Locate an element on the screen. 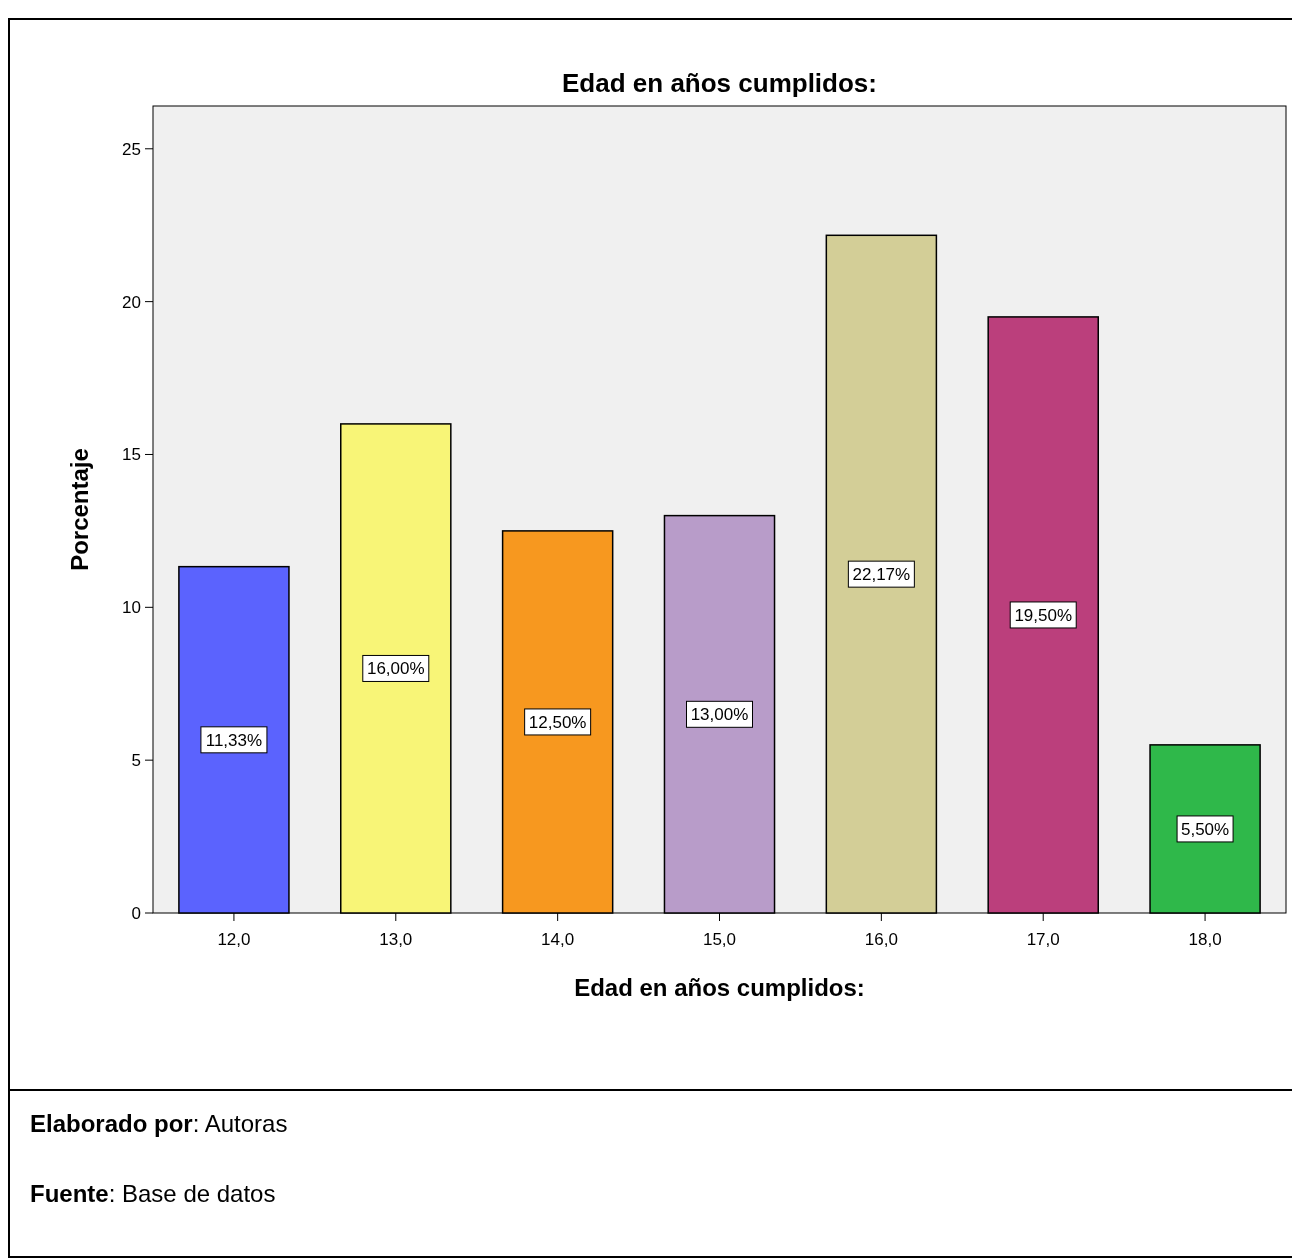  y-tick-label: 15 is located at coordinates (131, 455).